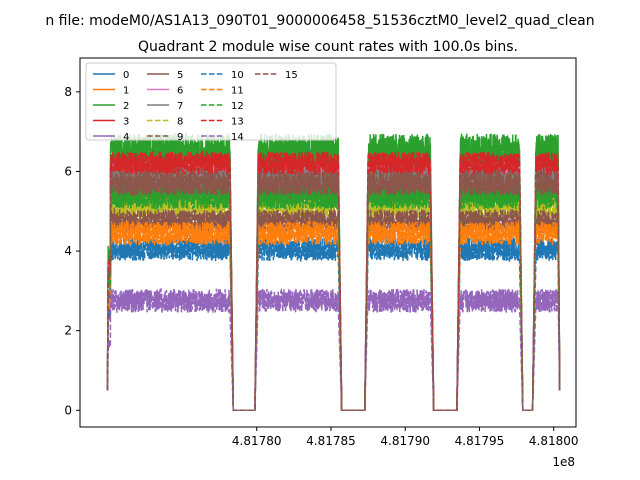 This screenshot has height=480, width=640. Describe the element at coordinates (68, 92) in the screenshot. I see `y-tick-label: 8` at that location.